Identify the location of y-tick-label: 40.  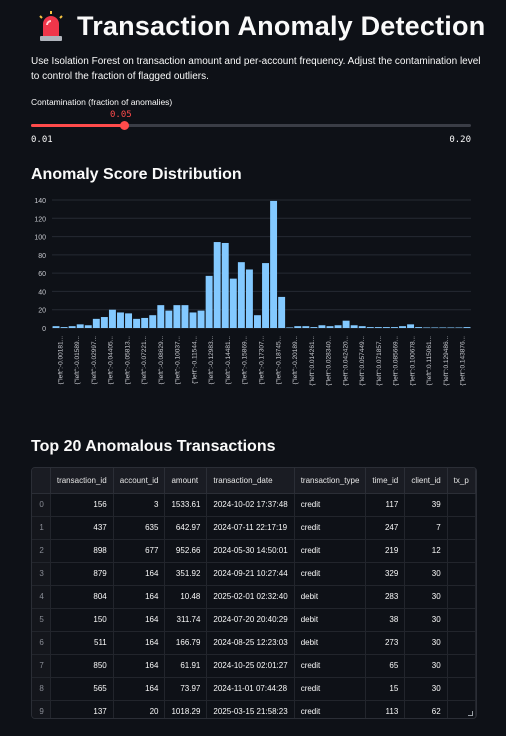
(42, 292).